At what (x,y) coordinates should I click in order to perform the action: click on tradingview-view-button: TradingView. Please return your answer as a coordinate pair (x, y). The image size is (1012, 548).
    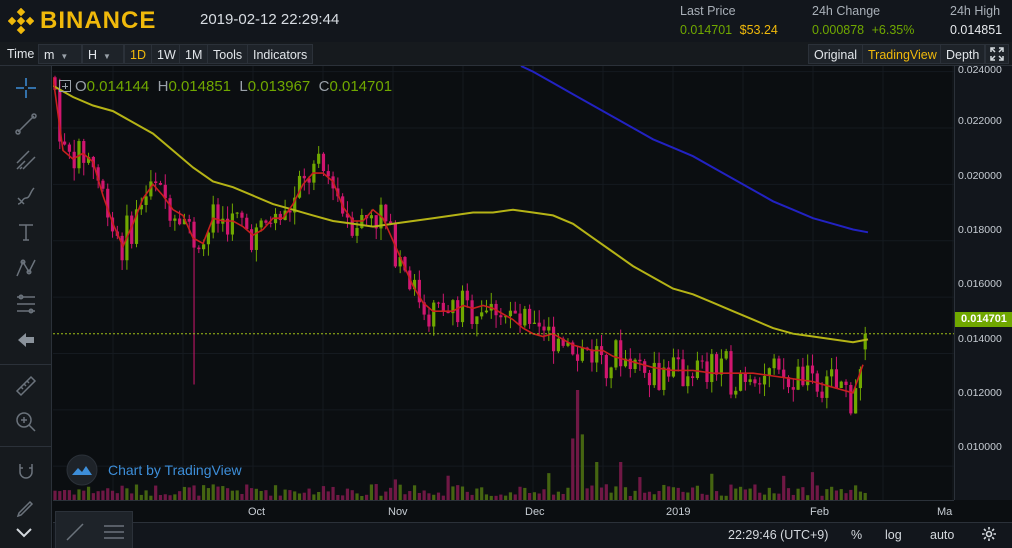
    Looking at the image, I should click on (902, 54).